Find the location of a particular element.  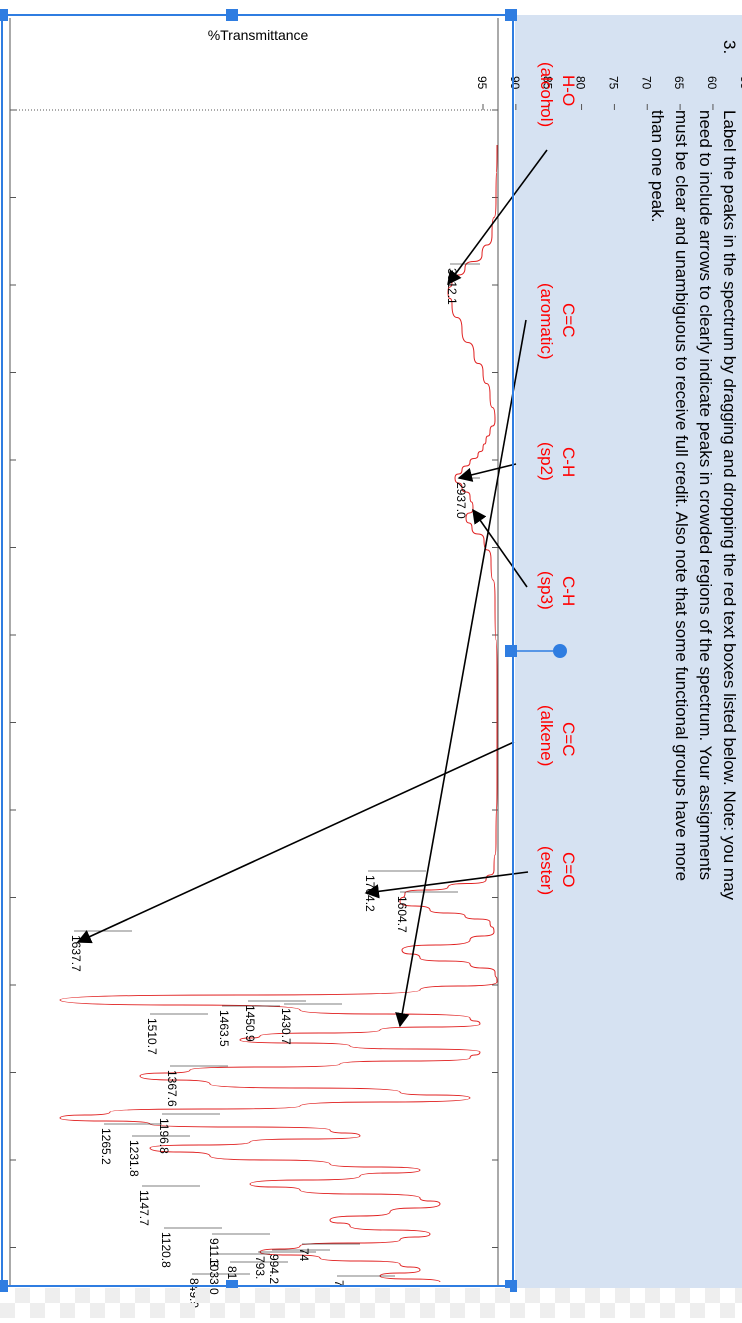

label-cc-aromatic-line2: (aromatic) is located at coordinates (546, 321).